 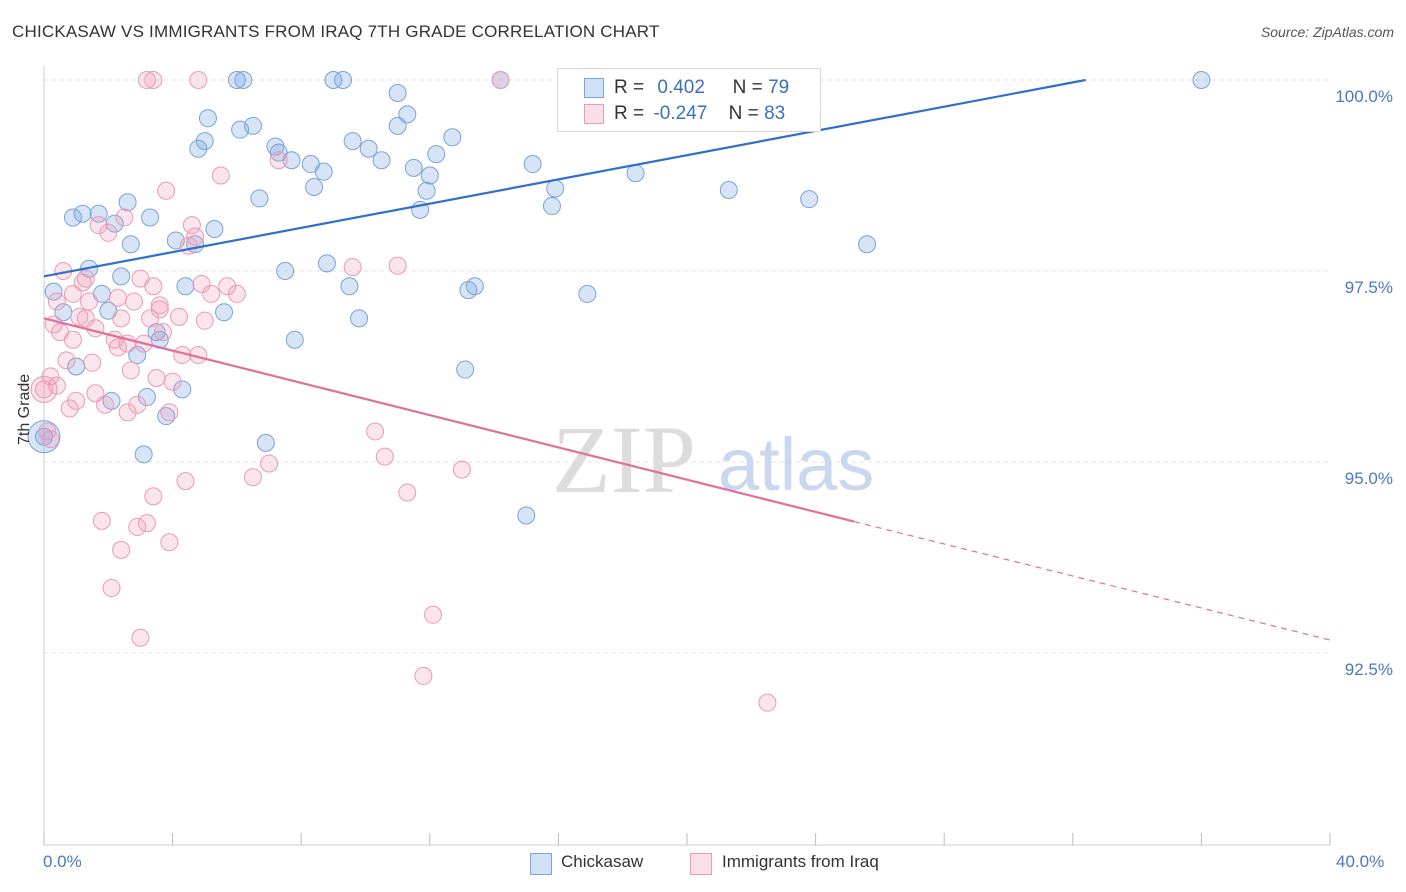 What do you see at coordinates (680, 113) in the screenshot?
I see `legend-r-value: -0.247` at bounding box center [680, 113].